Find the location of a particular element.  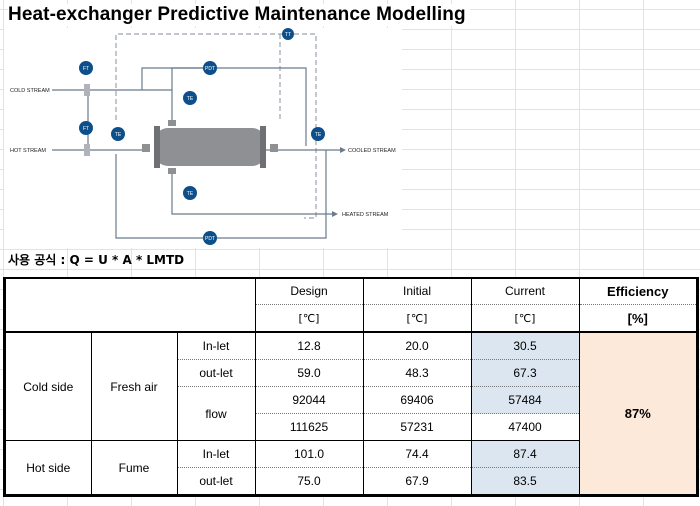

initial-value: 48.3 is located at coordinates (417, 373).